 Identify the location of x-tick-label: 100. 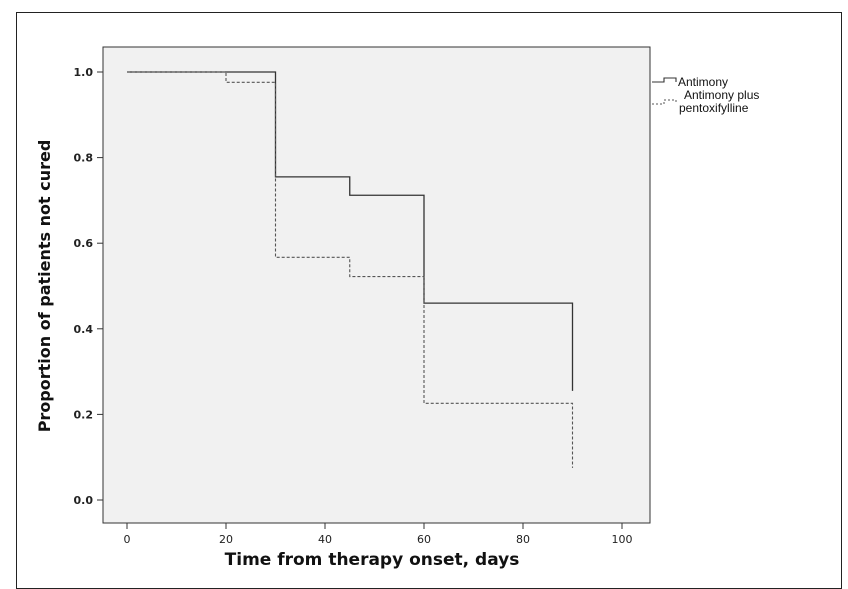
(622, 539).